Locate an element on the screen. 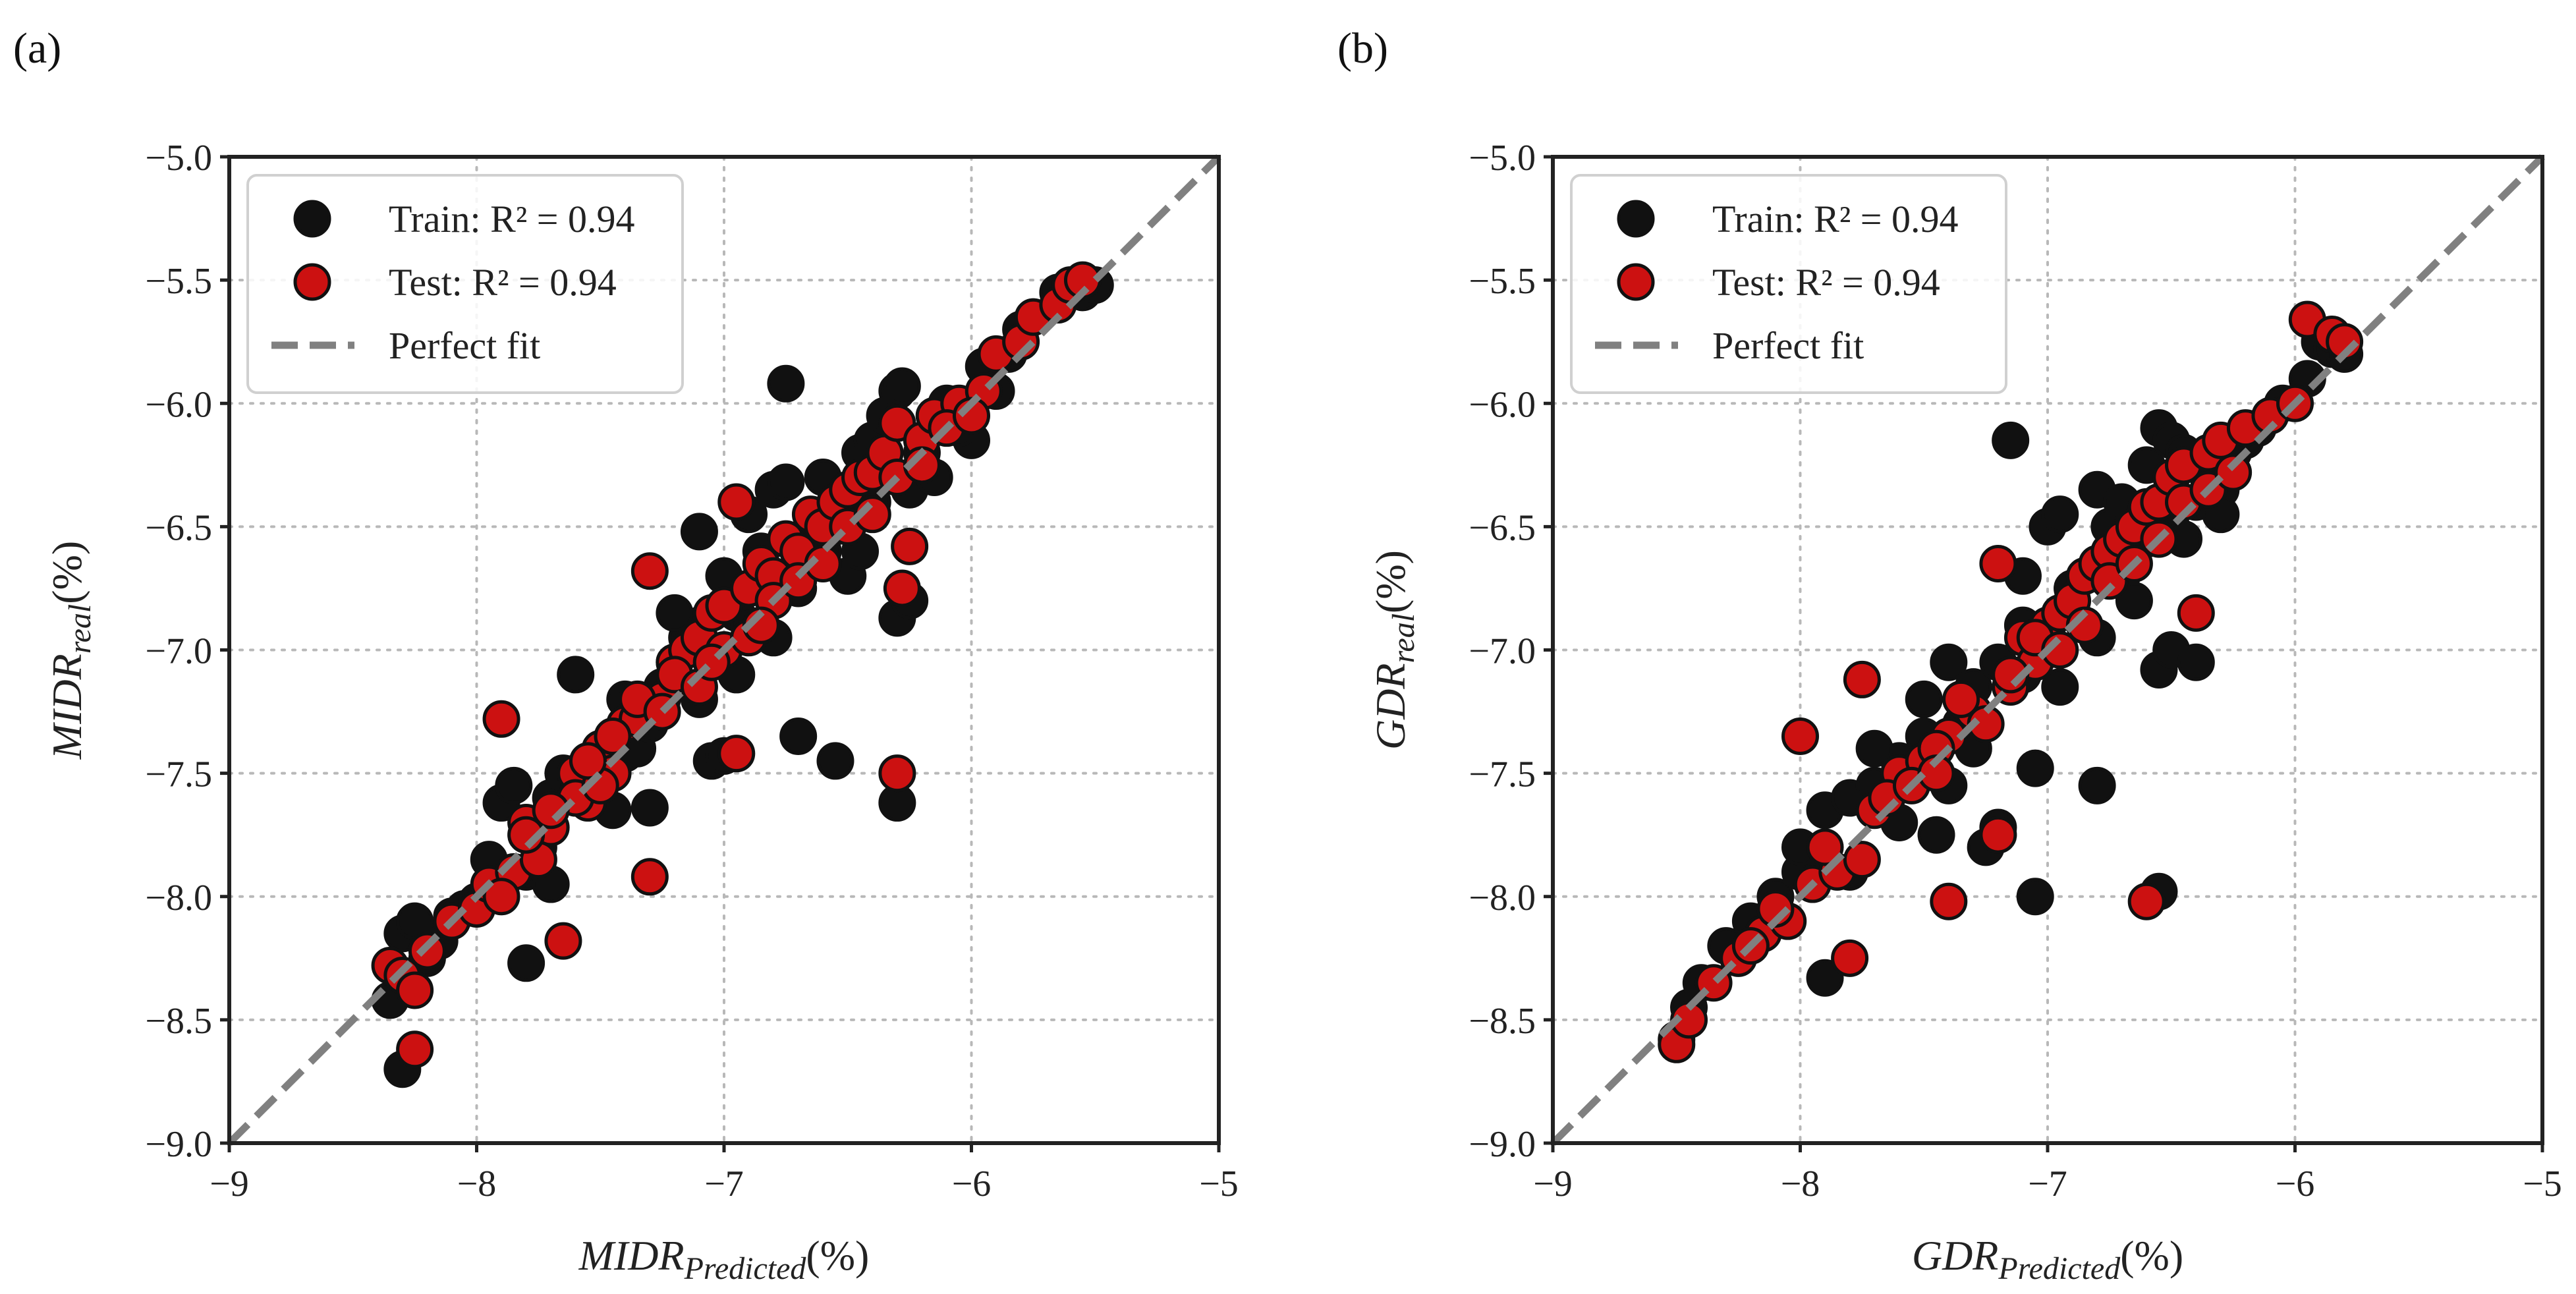 Image resolution: width=2576 pixels, height=1294 pixels. x-axis-title: MIDRPredicted(%) is located at coordinates (724, 1259).